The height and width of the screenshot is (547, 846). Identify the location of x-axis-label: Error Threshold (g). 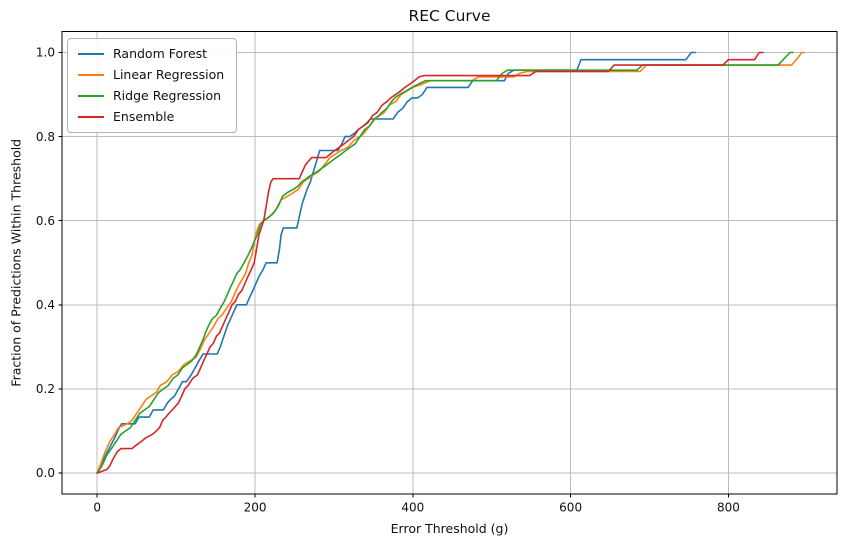
(450, 528).